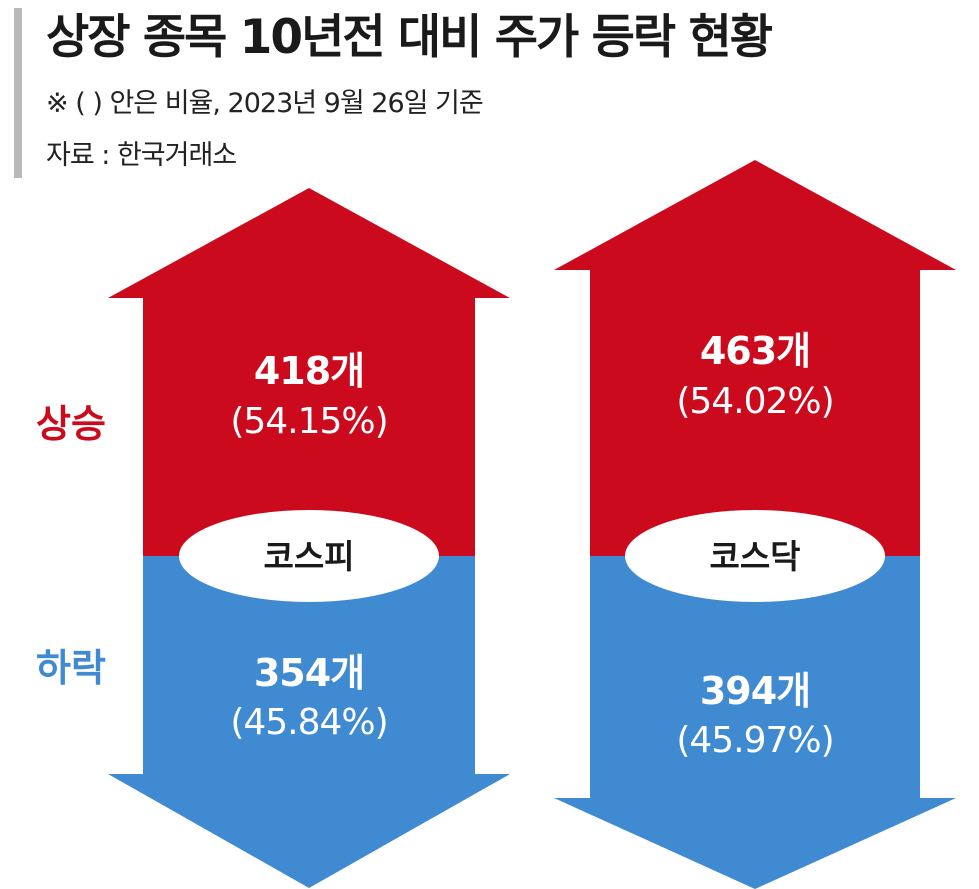 The image size is (979, 889). I want to click on title-accent-bar, so click(18, 93).